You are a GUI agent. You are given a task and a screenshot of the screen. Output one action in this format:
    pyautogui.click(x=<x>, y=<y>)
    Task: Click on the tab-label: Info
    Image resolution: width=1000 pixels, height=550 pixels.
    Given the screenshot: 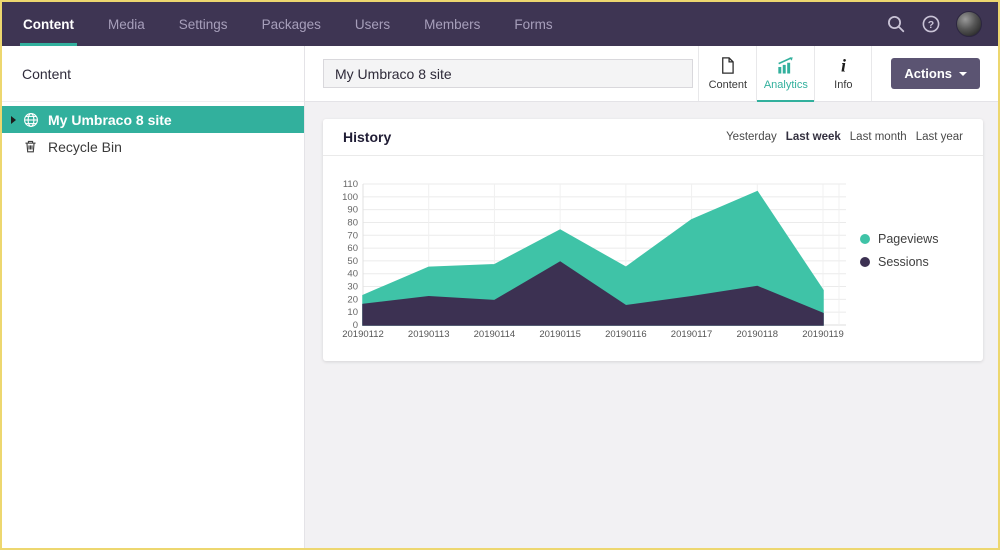 What is the action you would take?
    pyautogui.click(x=843, y=85)
    